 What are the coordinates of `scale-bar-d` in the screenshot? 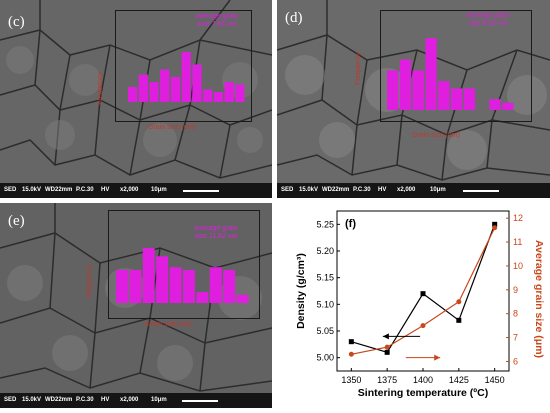 It's located at (481, 191).